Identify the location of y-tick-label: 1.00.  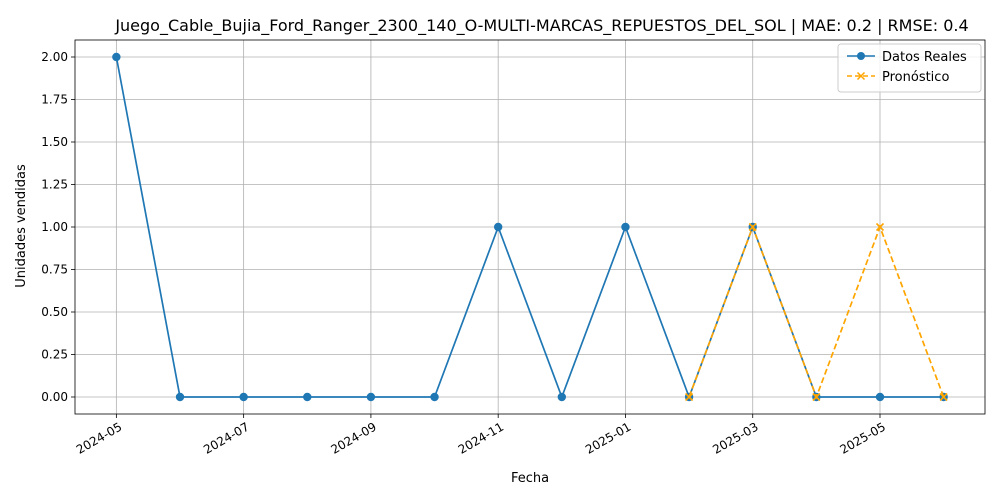
(54, 227).